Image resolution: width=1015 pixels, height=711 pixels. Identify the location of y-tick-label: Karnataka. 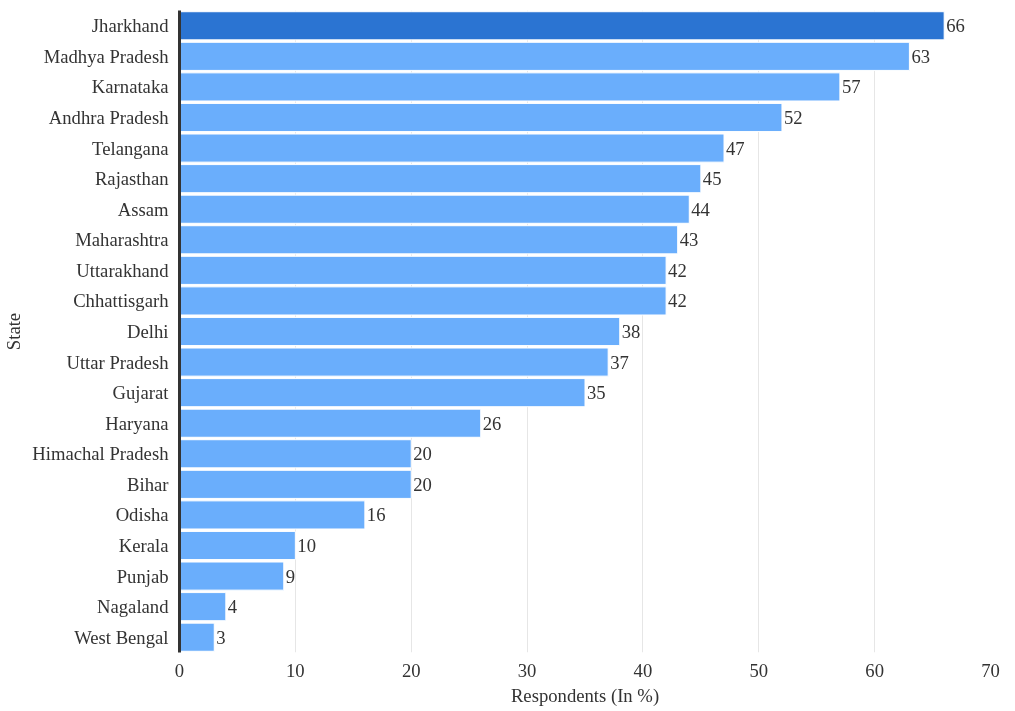
(130, 87).